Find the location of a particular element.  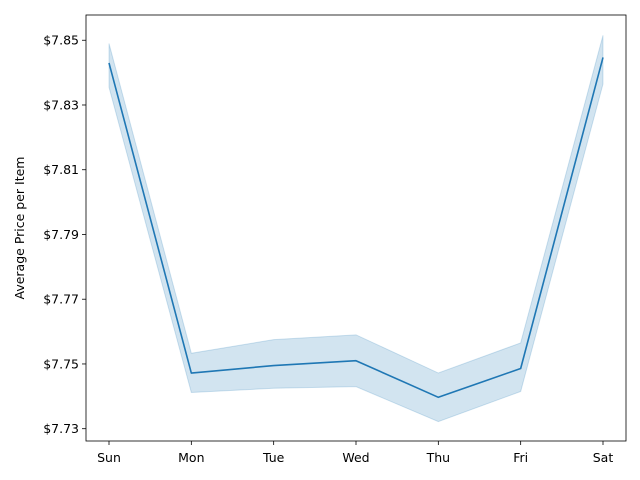

y-axis: $7.73 $7.75 $7.77 $7.79 $7.81 $7.83 $7.85 is located at coordinates (64, 234).